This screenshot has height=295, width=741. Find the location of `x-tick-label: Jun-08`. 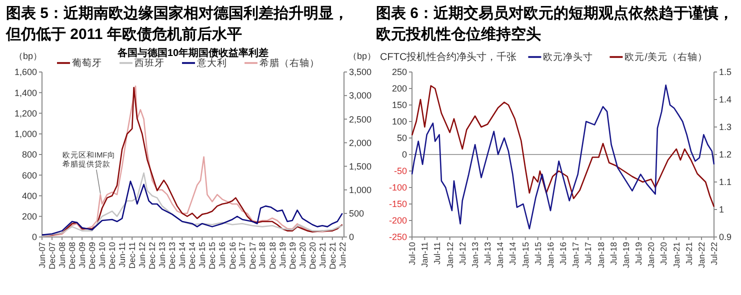

x-tick-label: Jun-08 is located at coordinates (62, 255).